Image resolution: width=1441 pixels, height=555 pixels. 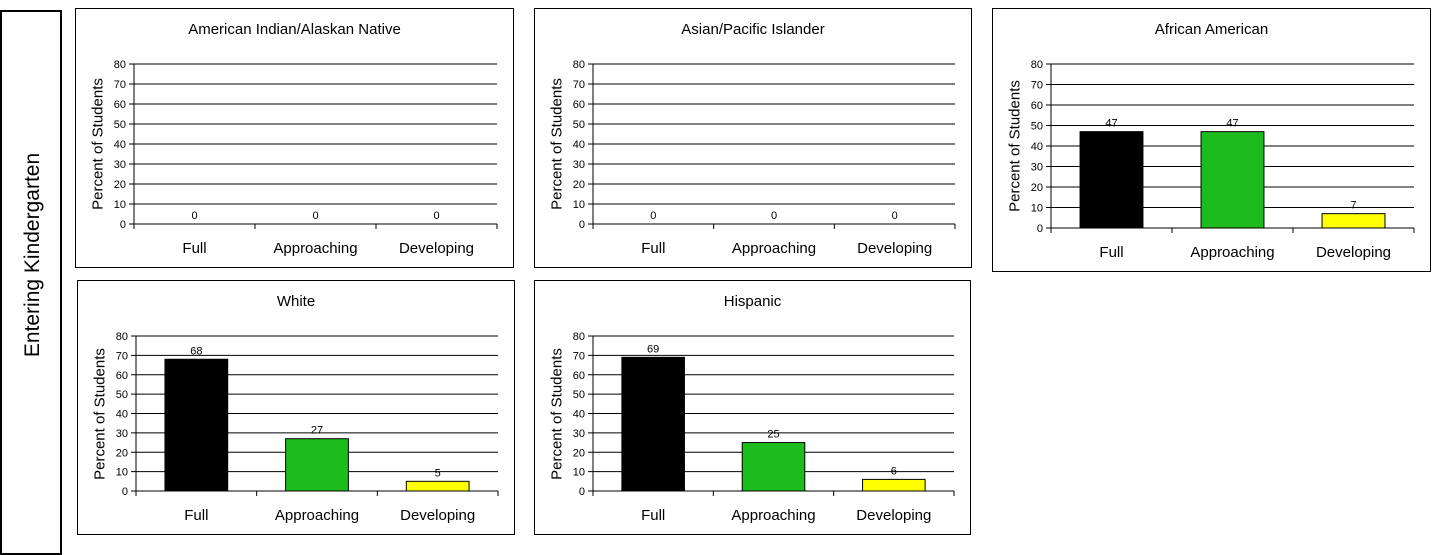 What do you see at coordinates (894, 471) in the screenshot?
I see `data-label: 6` at bounding box center [894, 471].